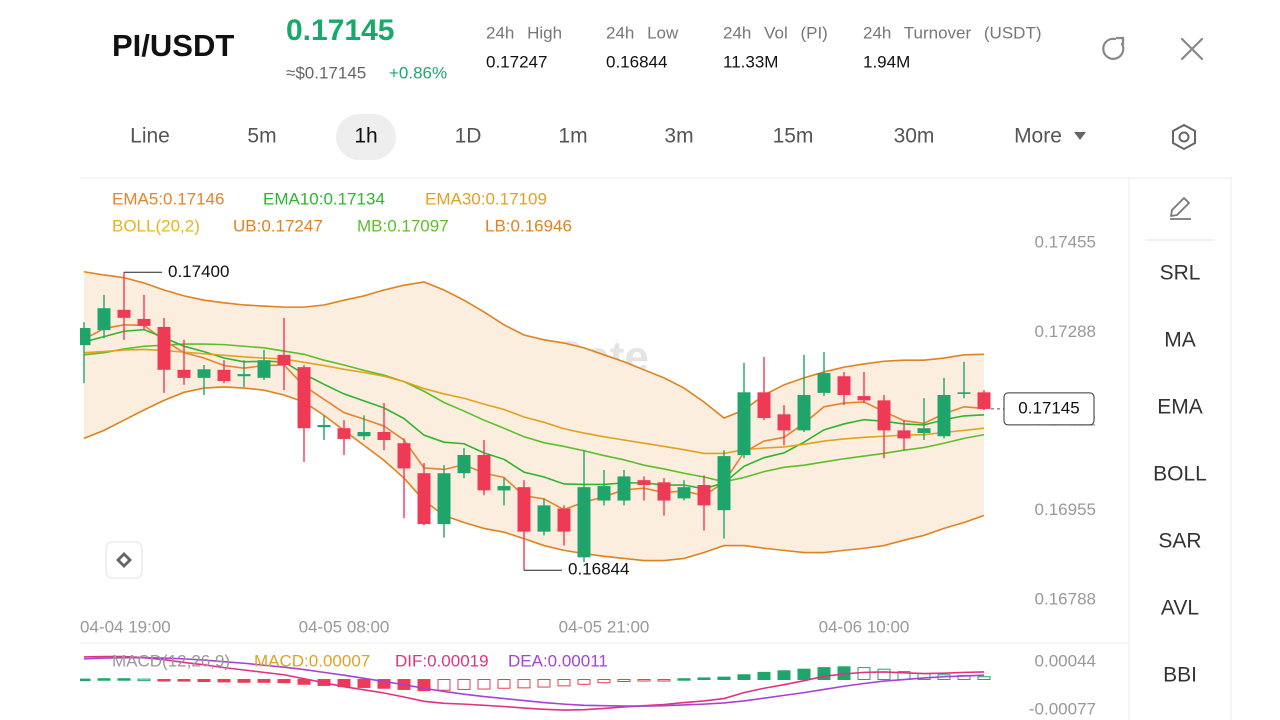 This screenshot has width=1280, height=720. I want to click on stat-value: 1.94M, so click(886, 61).